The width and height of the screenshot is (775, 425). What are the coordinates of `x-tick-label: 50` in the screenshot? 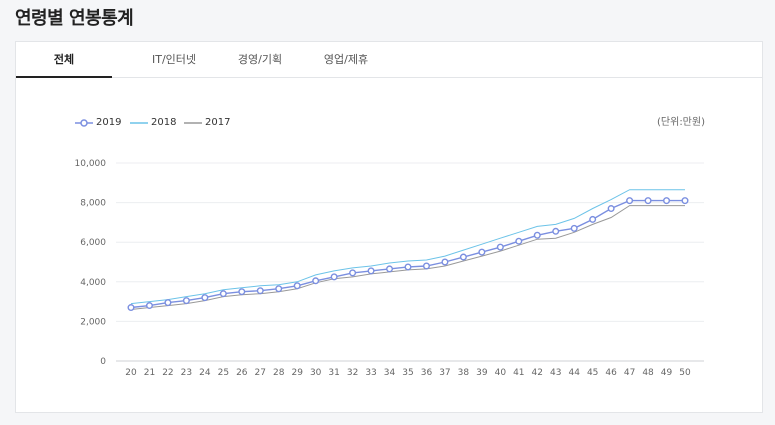 It's located at (685, 373).